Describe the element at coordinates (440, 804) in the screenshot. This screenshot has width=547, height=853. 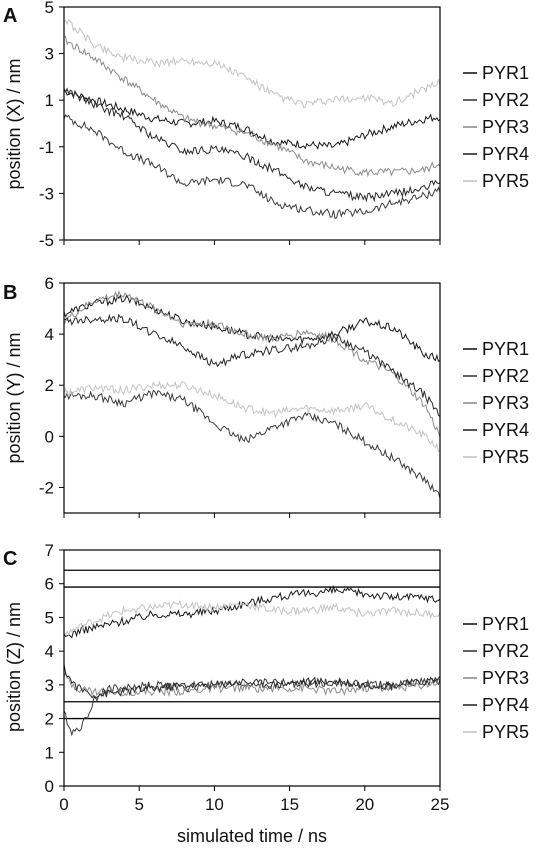
I see `x-tick-label: 25` at that location.